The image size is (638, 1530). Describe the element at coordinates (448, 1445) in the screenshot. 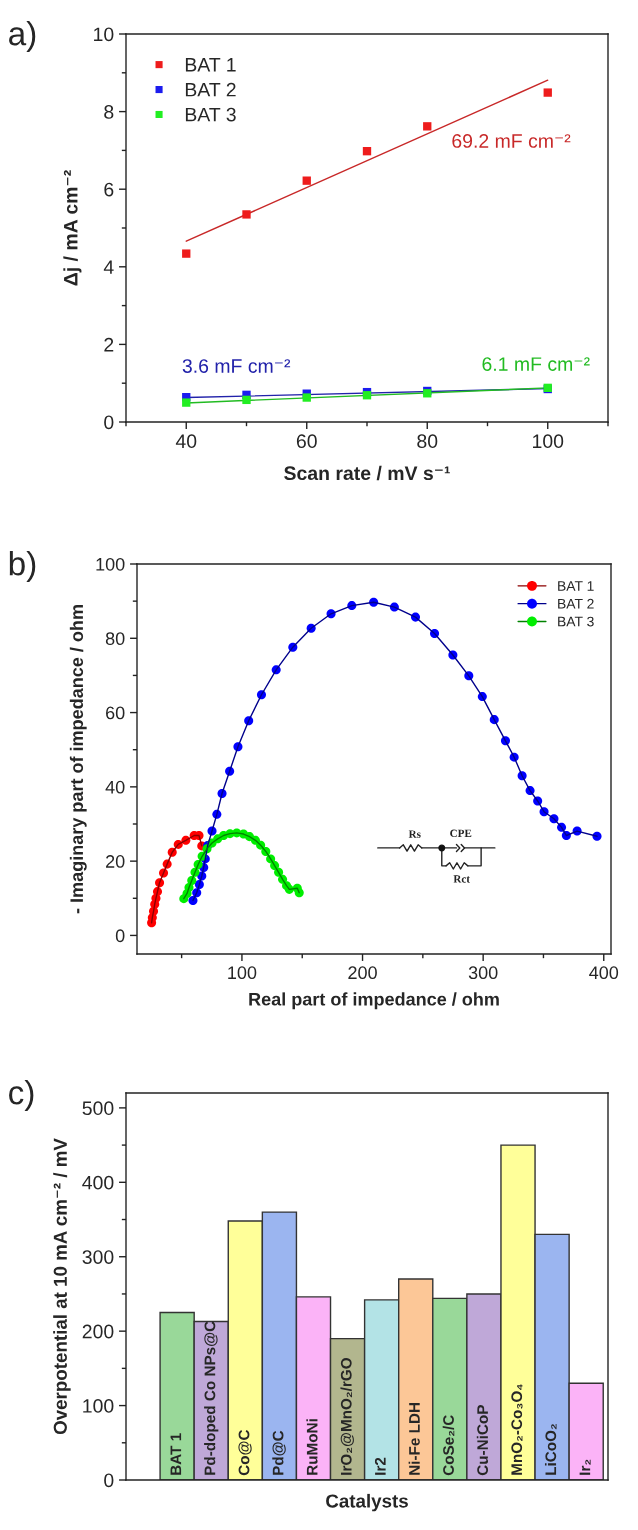

I see `x-tick-label: CoSe₂/C` at that location.